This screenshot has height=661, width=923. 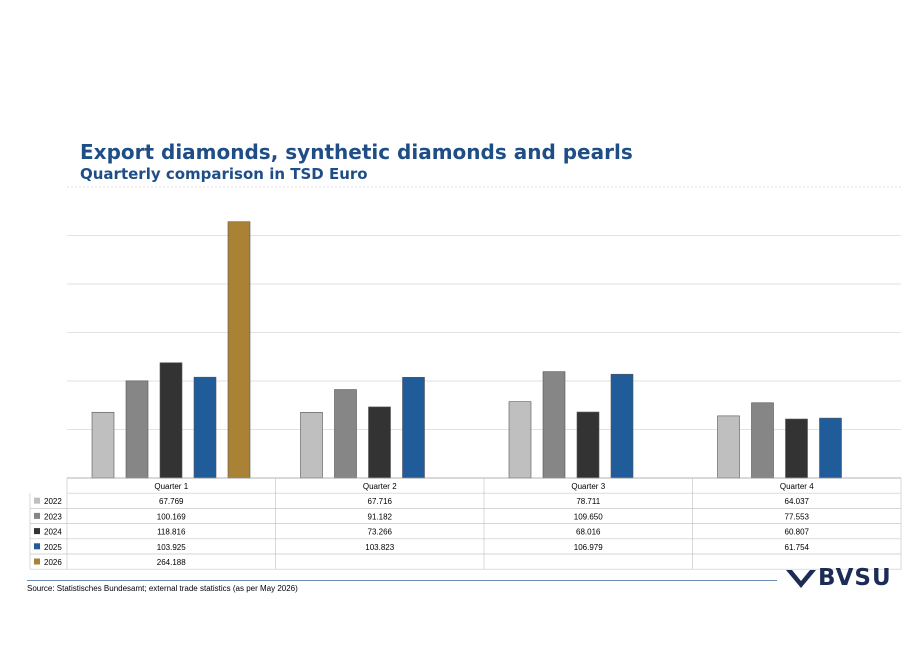 What do you see at coordinates (171, 547) in the screenshot?
I see `data-label: 103.925` at bounding box center [171, 547].